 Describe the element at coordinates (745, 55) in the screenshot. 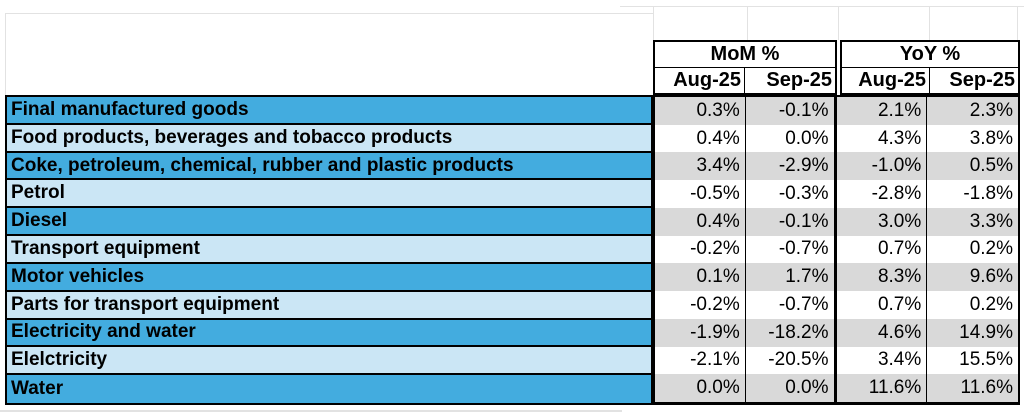

I see `mom-group-title: MoM %` at that location.